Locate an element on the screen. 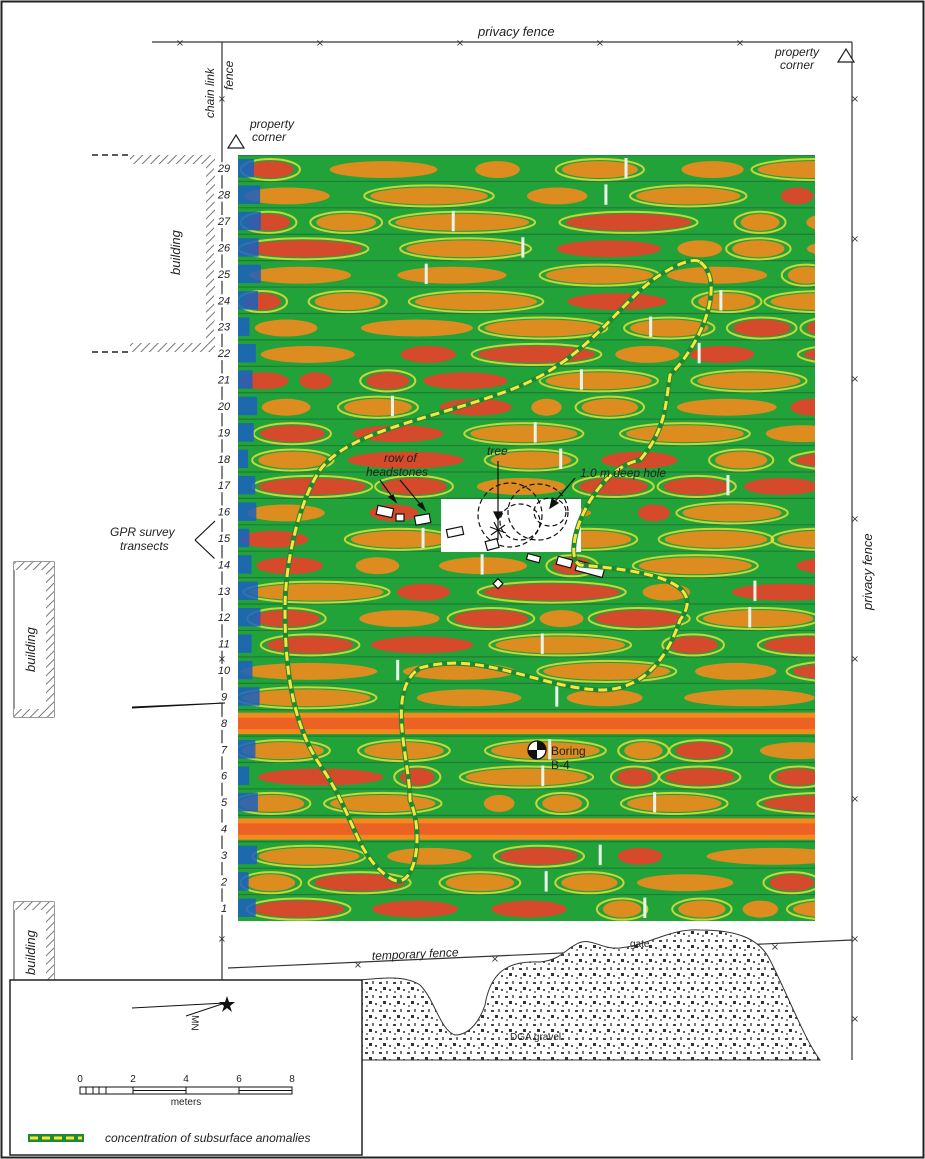 Image resolution: width=925 pixels, height=1159 pixels. property-corner-right-icon is located at coordinates (846, 55).